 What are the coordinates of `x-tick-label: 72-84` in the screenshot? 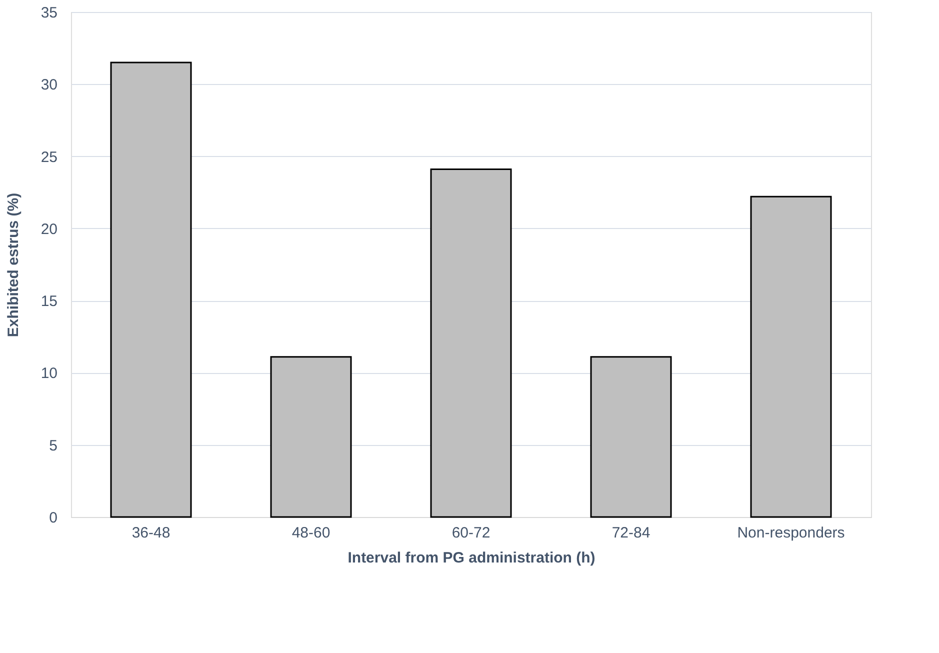 It's located at (631, 533).